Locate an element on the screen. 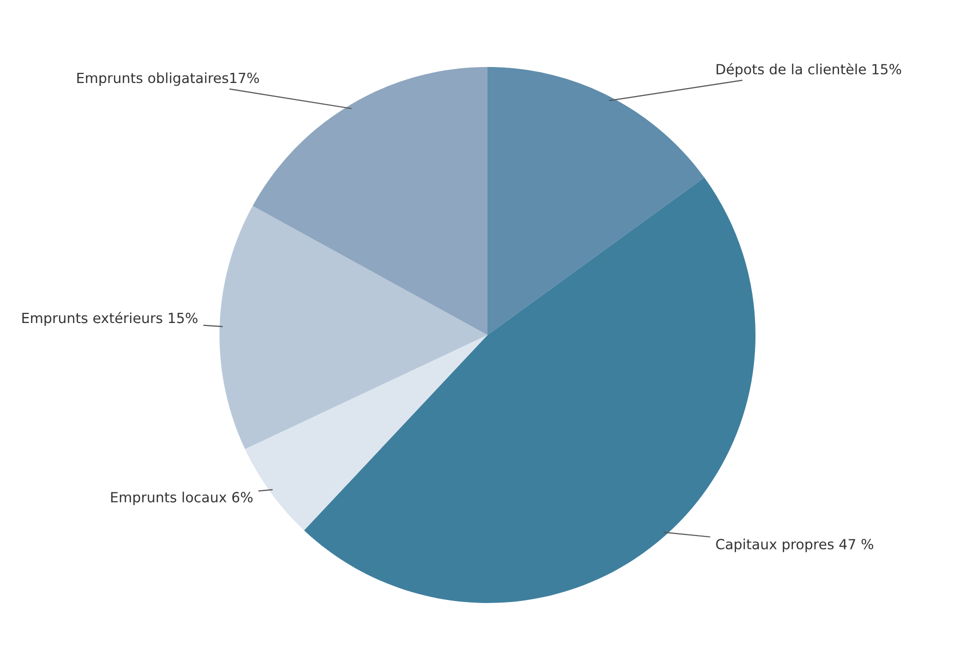 The image size is (975, 670). slice-label: Emprunts obligataires17% is located at coordinates (168, 79).